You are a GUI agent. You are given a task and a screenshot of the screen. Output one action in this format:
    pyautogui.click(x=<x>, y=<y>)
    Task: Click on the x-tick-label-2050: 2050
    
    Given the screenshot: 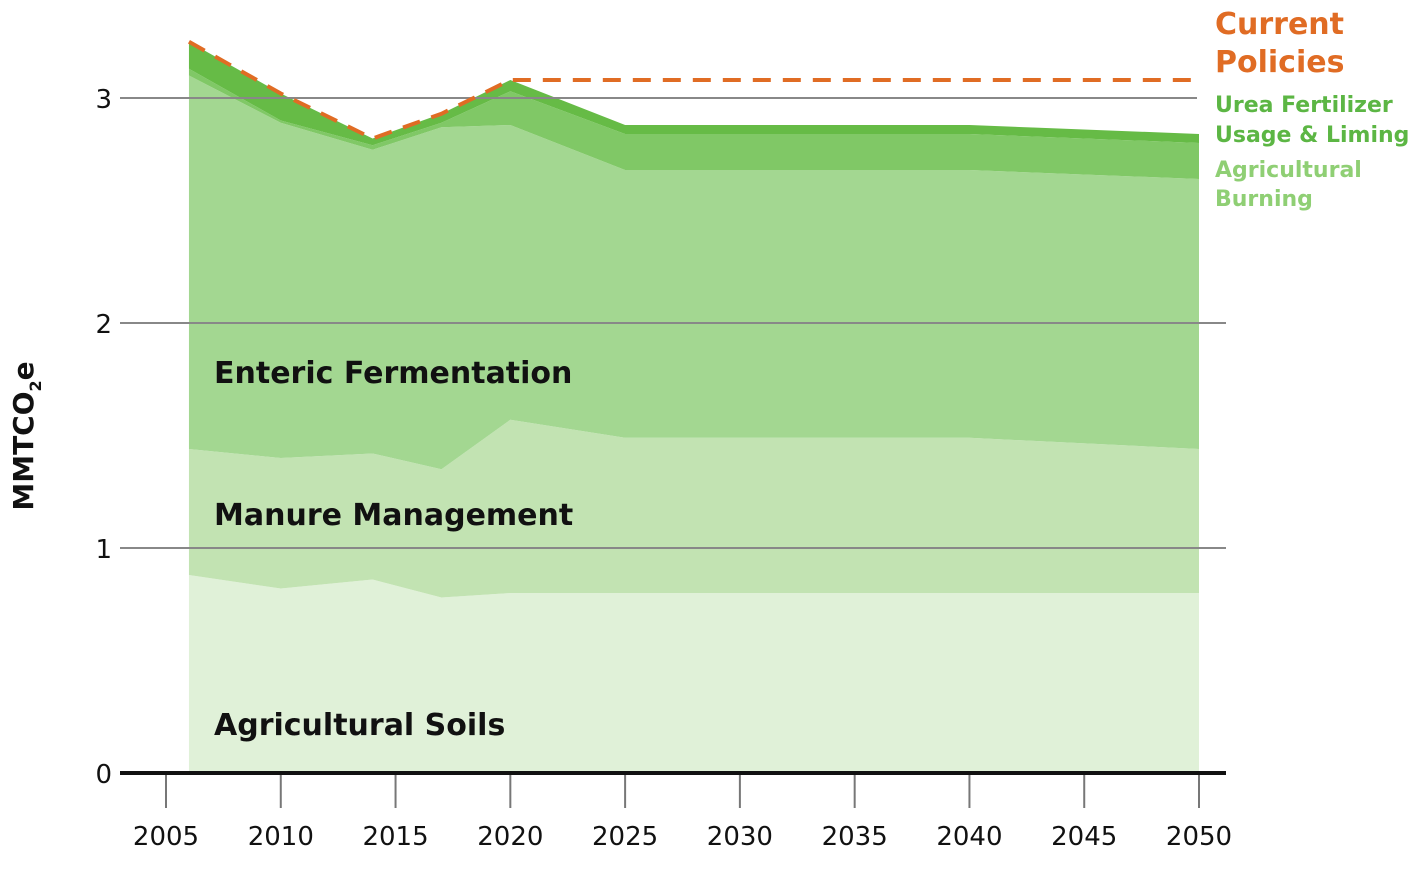 What is the action you would take?
    pyautogui.click(x=1199, y=837)
    